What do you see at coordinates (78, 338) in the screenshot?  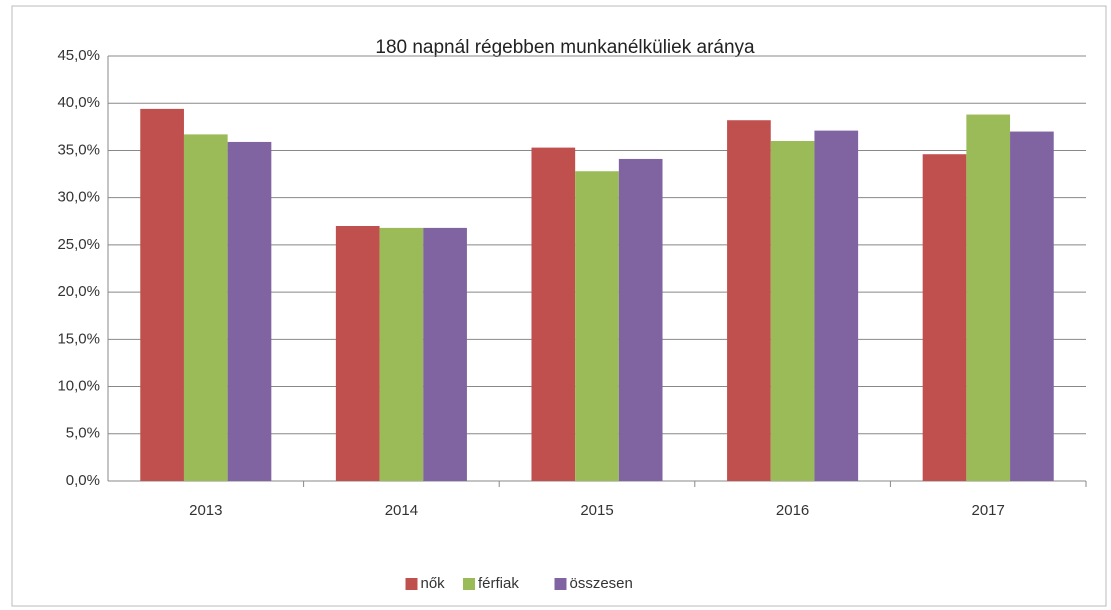 I see `y-tick-label: 15,0%` at bounding box center [78, 338].